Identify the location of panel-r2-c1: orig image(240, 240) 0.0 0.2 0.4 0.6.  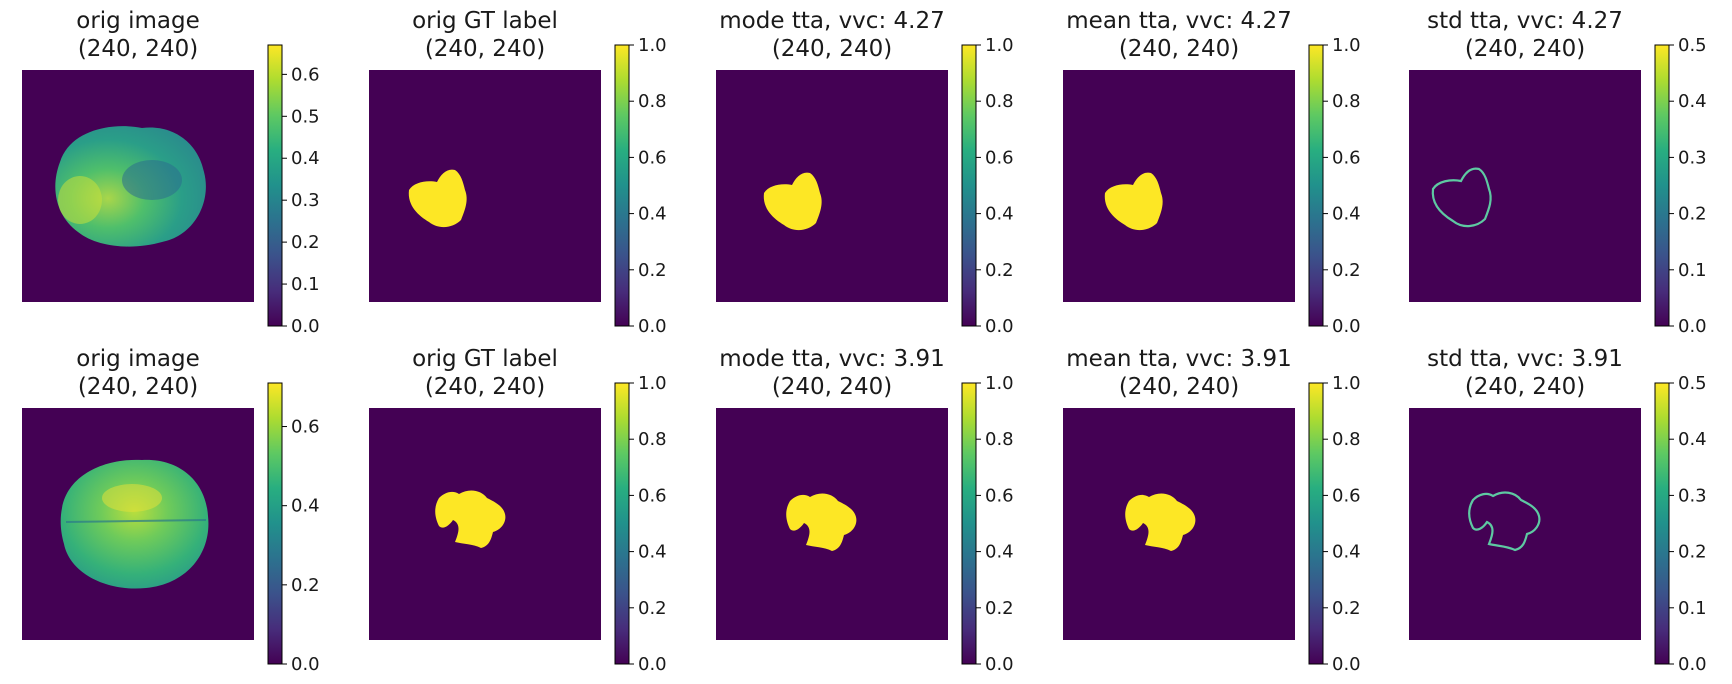
(171, 510).